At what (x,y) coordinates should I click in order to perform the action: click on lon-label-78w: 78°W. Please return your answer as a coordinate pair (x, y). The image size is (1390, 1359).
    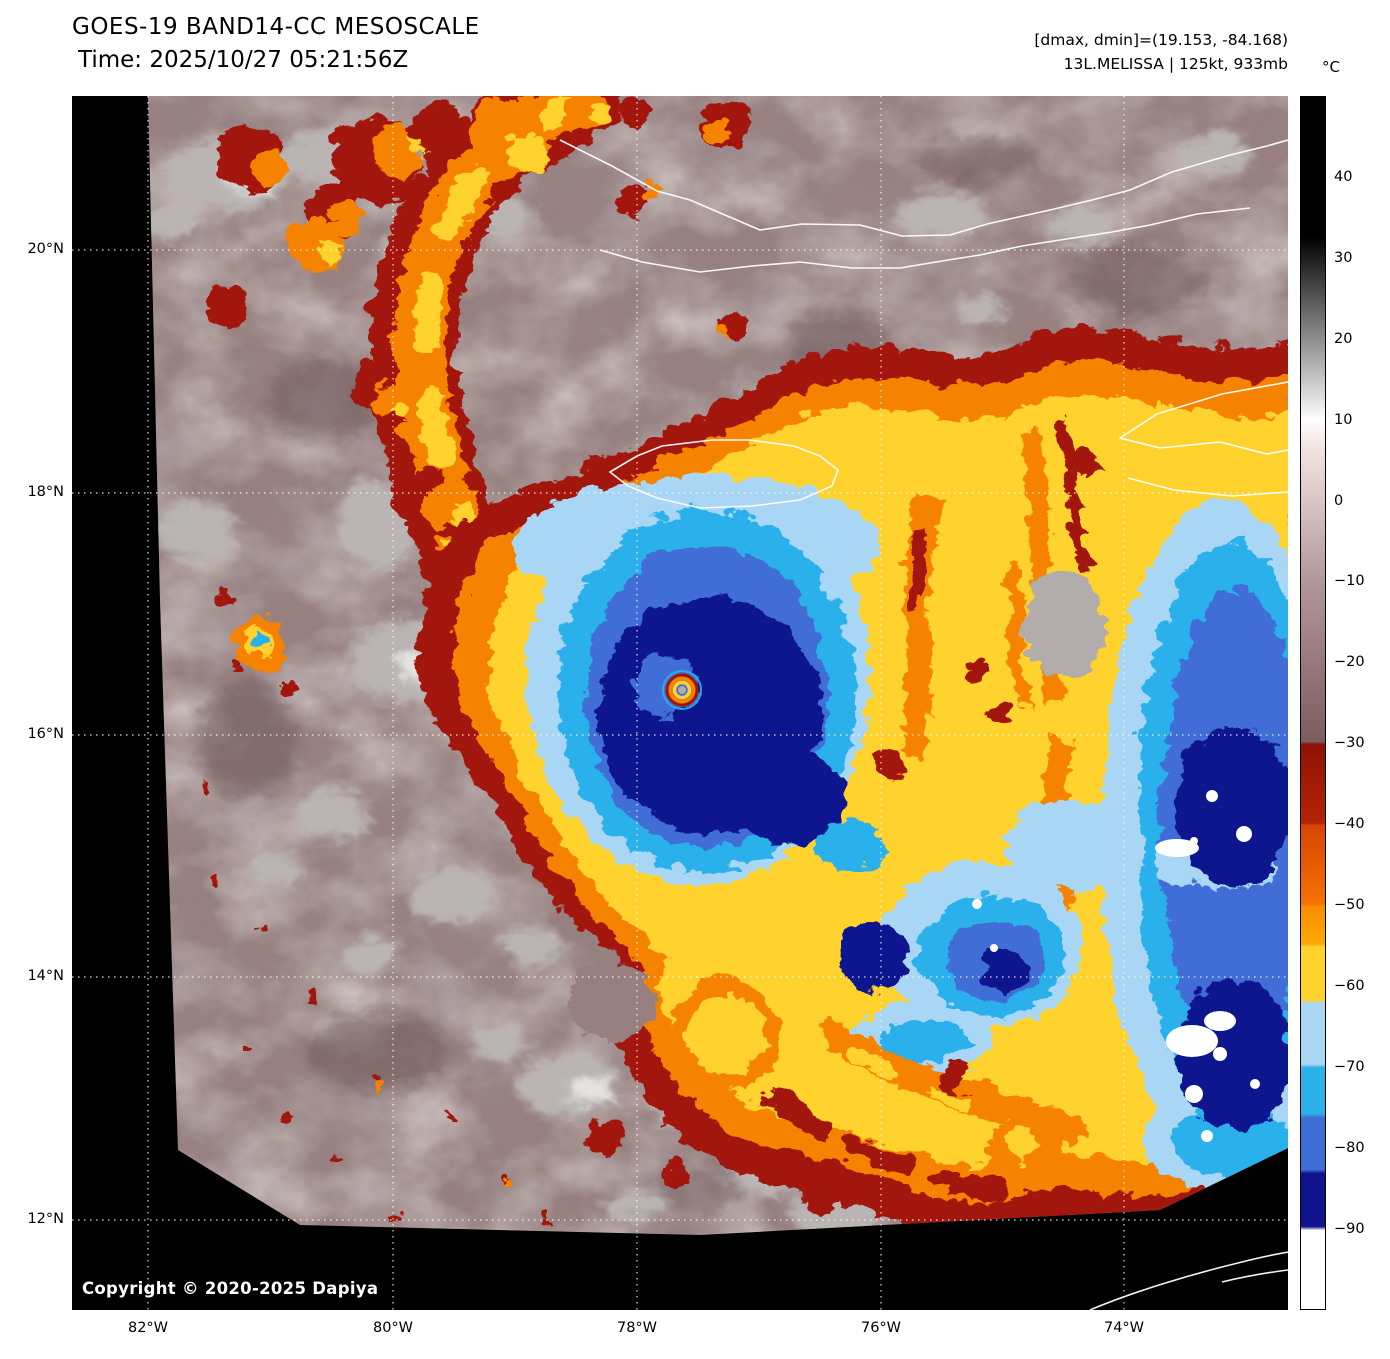
    Looking at the image, I should click on (637, 1328).